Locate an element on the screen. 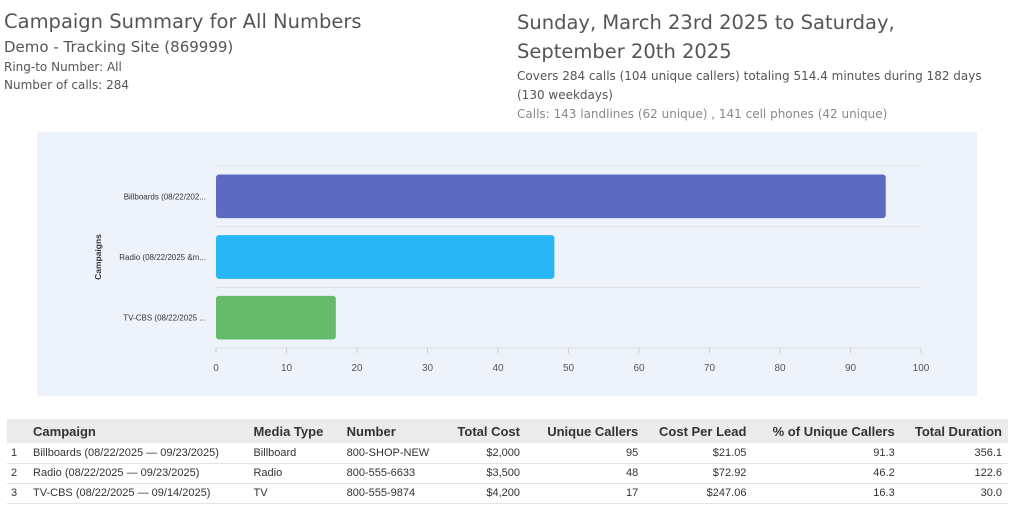 The image size is (1024, 524). cell-cost-per-lead: $72.92 is located at coordinates (698, 473).